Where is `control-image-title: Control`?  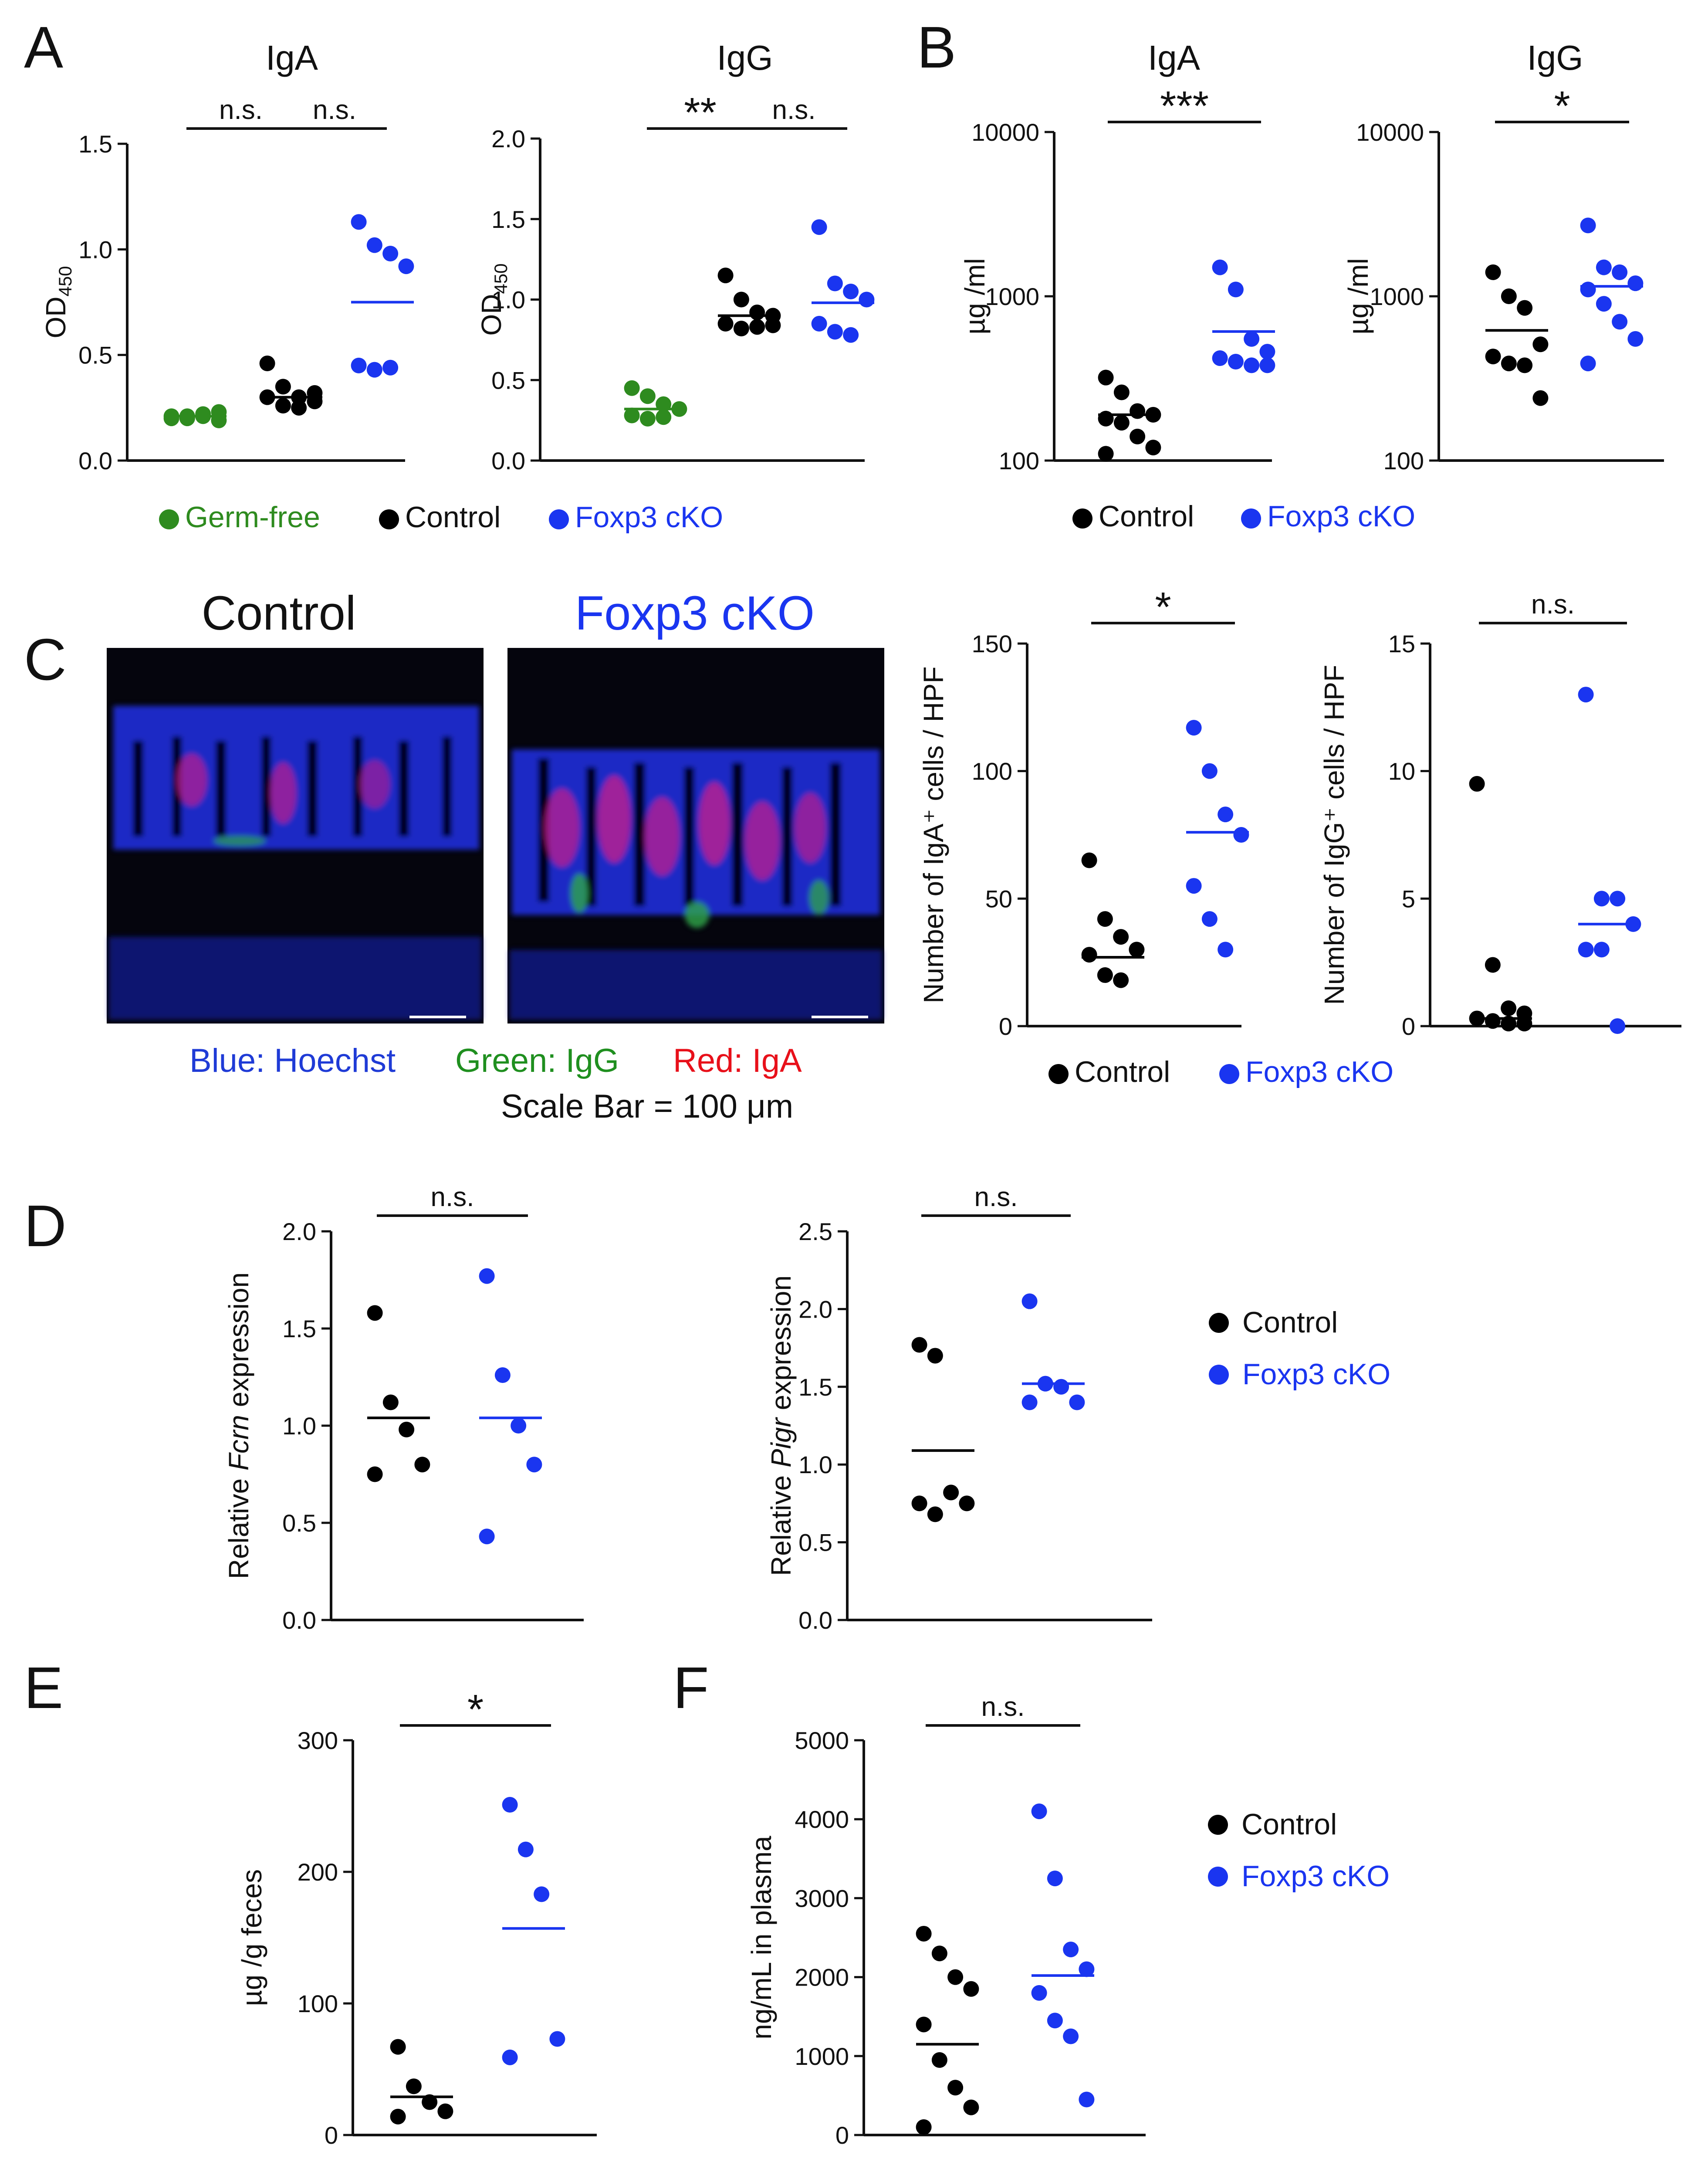
control-image-title: Control is located at coordinates (279, 613).